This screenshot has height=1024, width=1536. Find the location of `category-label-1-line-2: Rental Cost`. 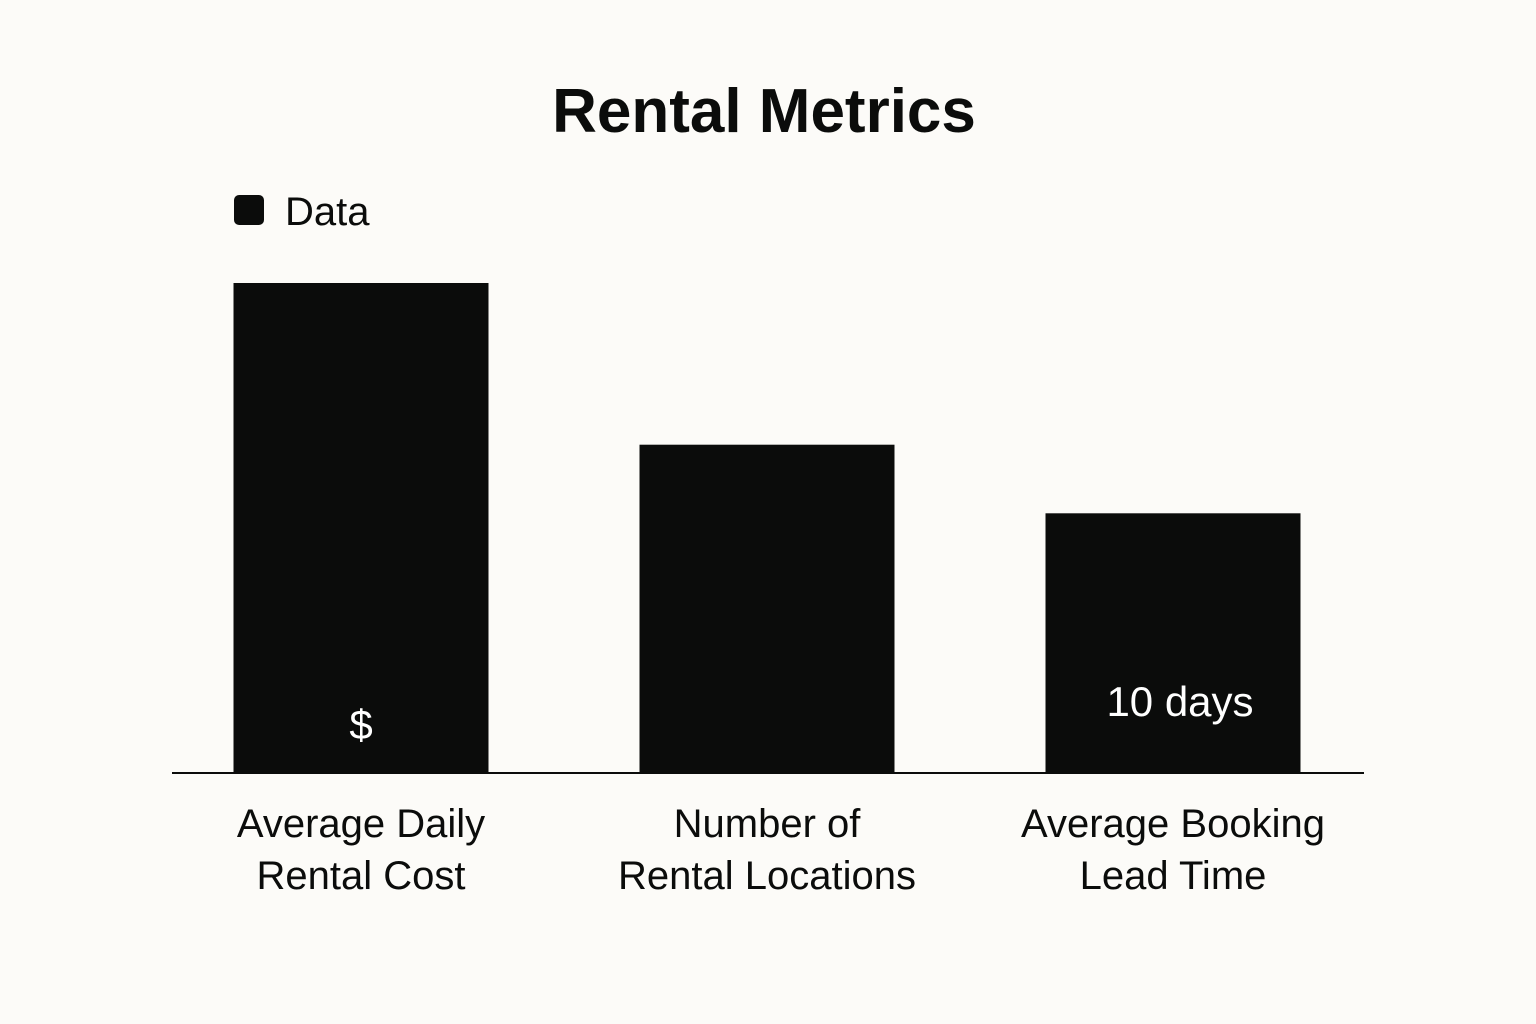

category-label-1-line-2: Rental Cost is located at coordinates (361, 876).